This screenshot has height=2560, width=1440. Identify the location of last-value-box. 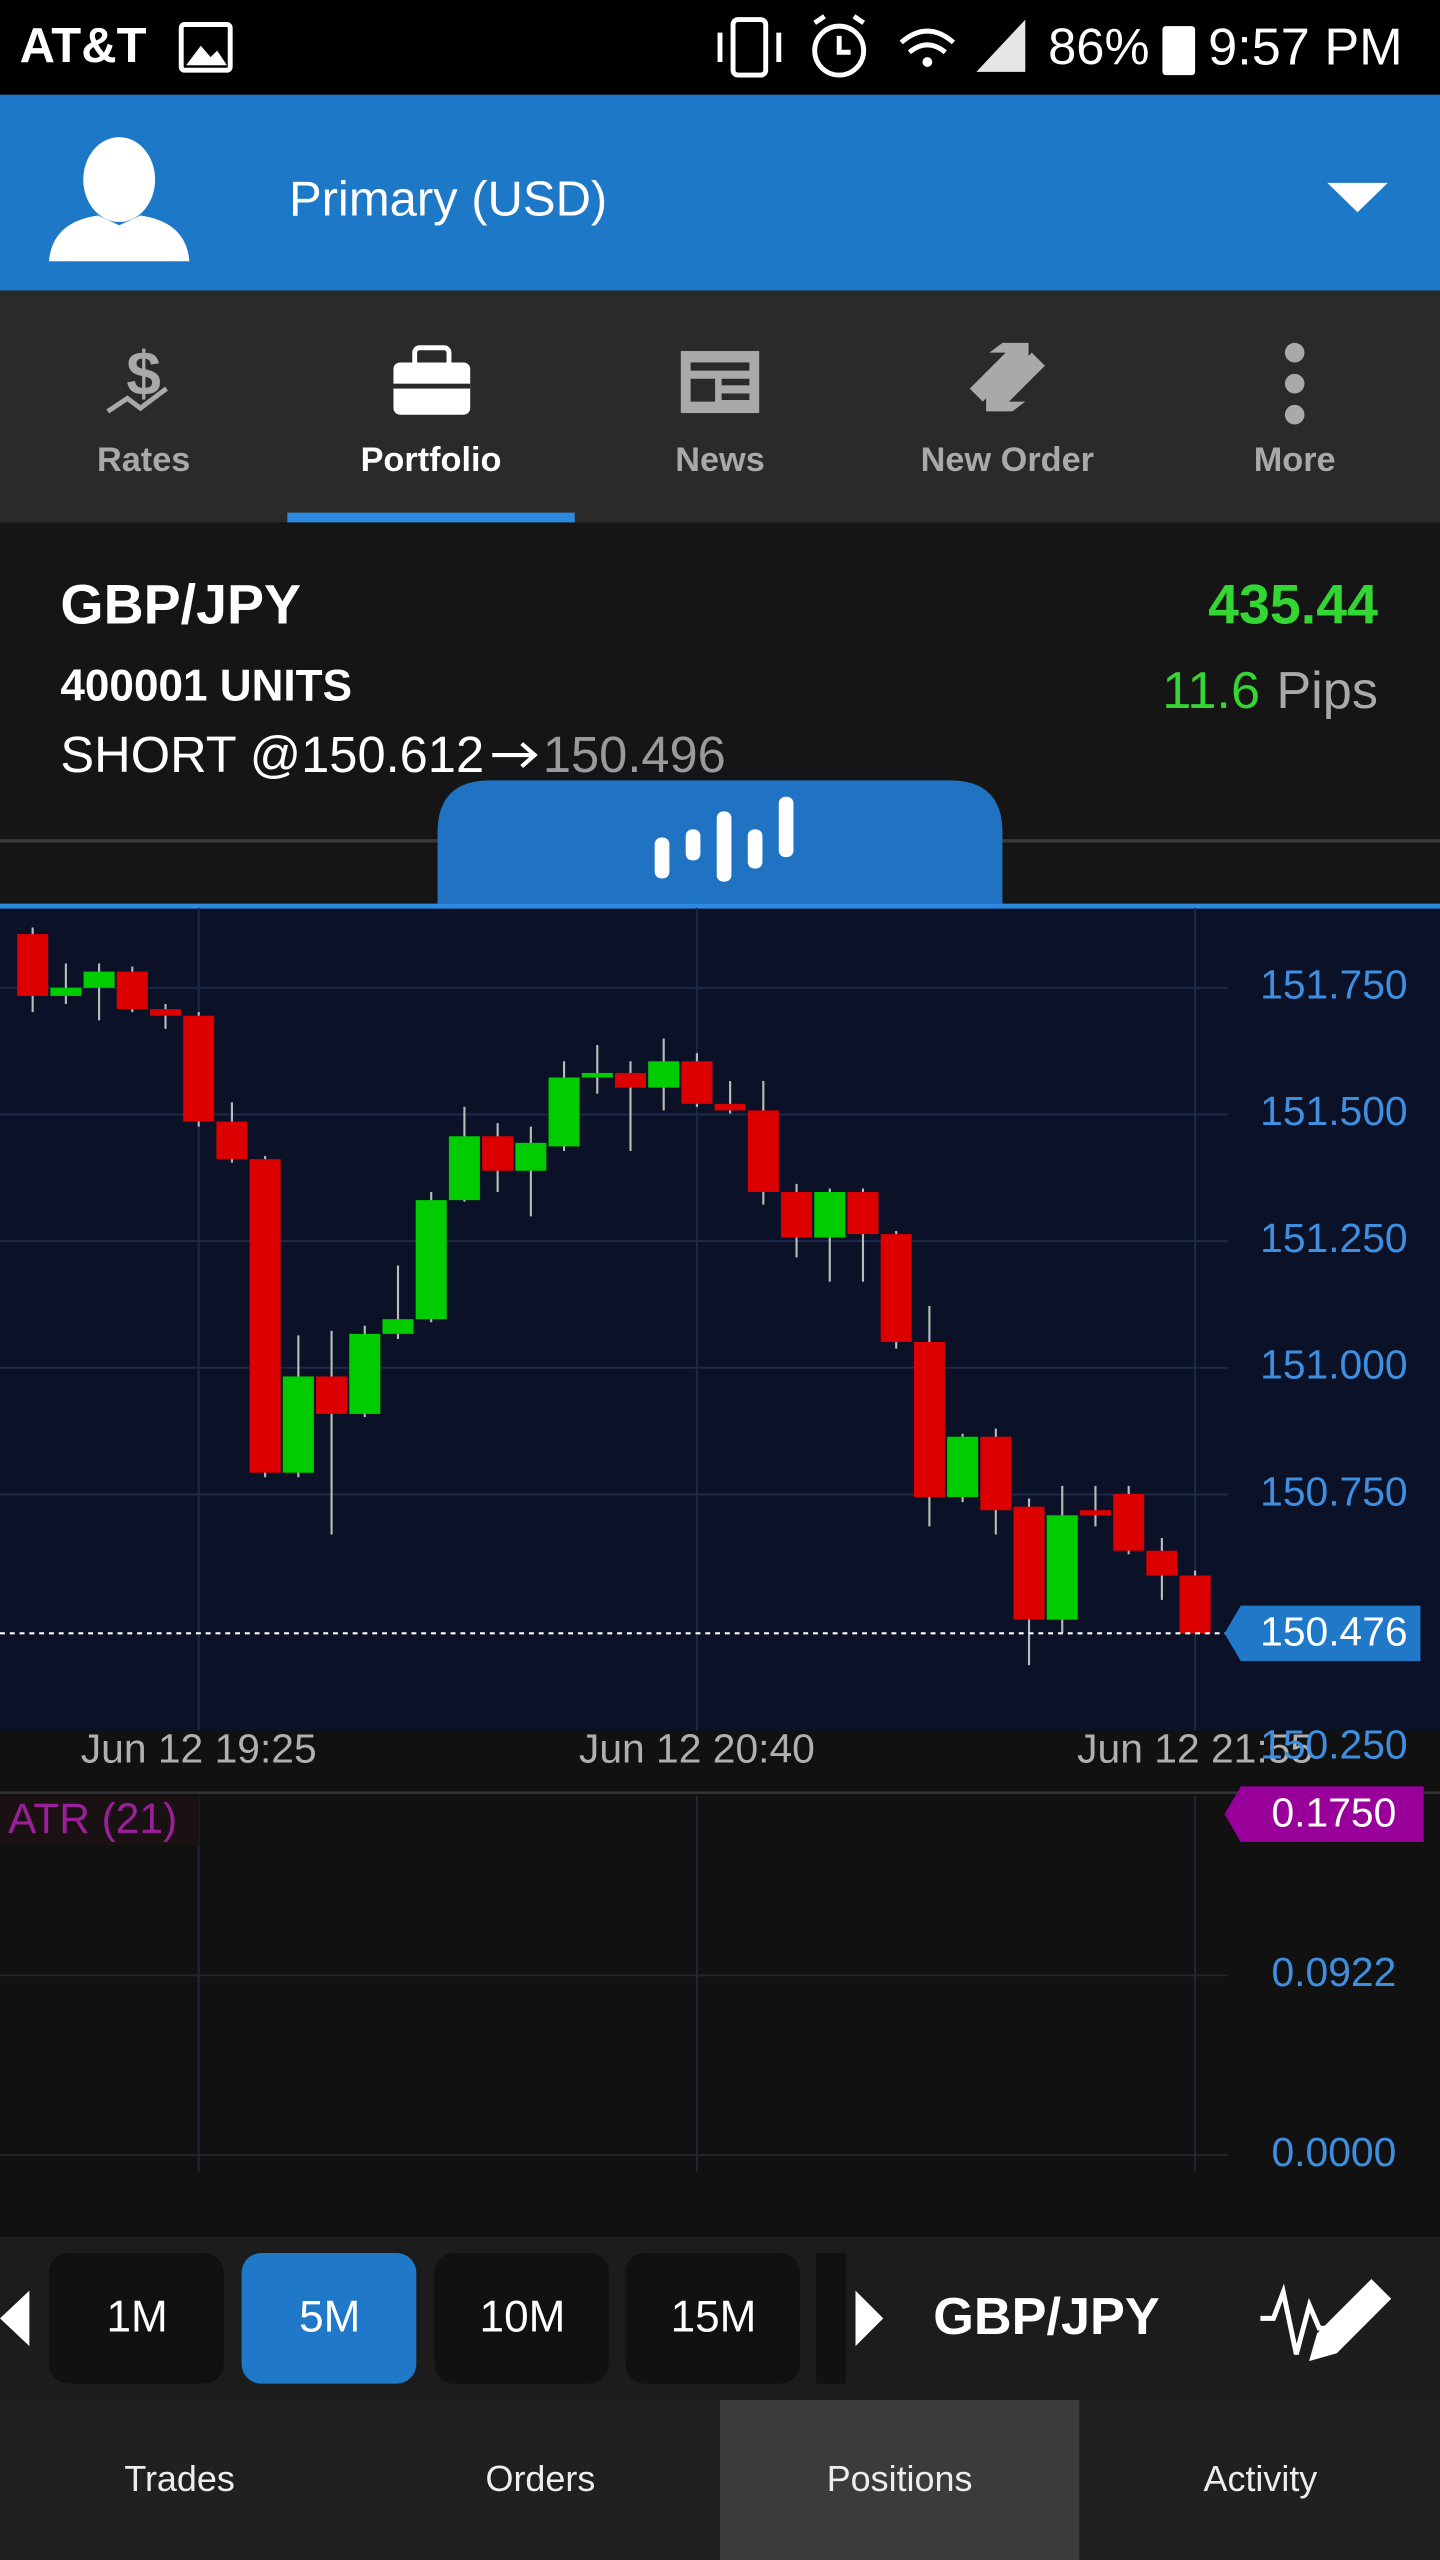
(1324, 1814).